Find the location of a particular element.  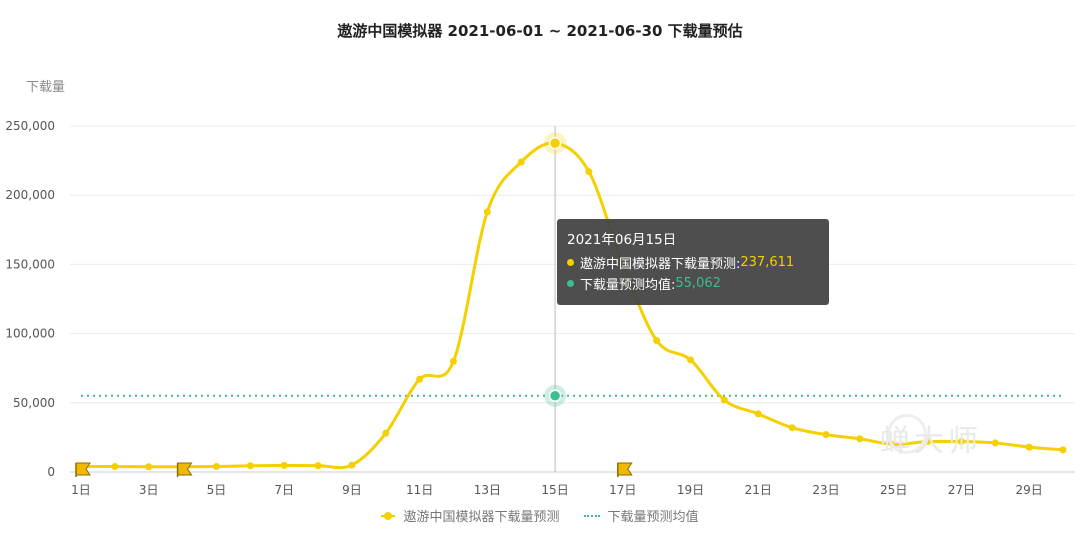

y-tick-label: 200,000 is located at coordinates (30, 195).